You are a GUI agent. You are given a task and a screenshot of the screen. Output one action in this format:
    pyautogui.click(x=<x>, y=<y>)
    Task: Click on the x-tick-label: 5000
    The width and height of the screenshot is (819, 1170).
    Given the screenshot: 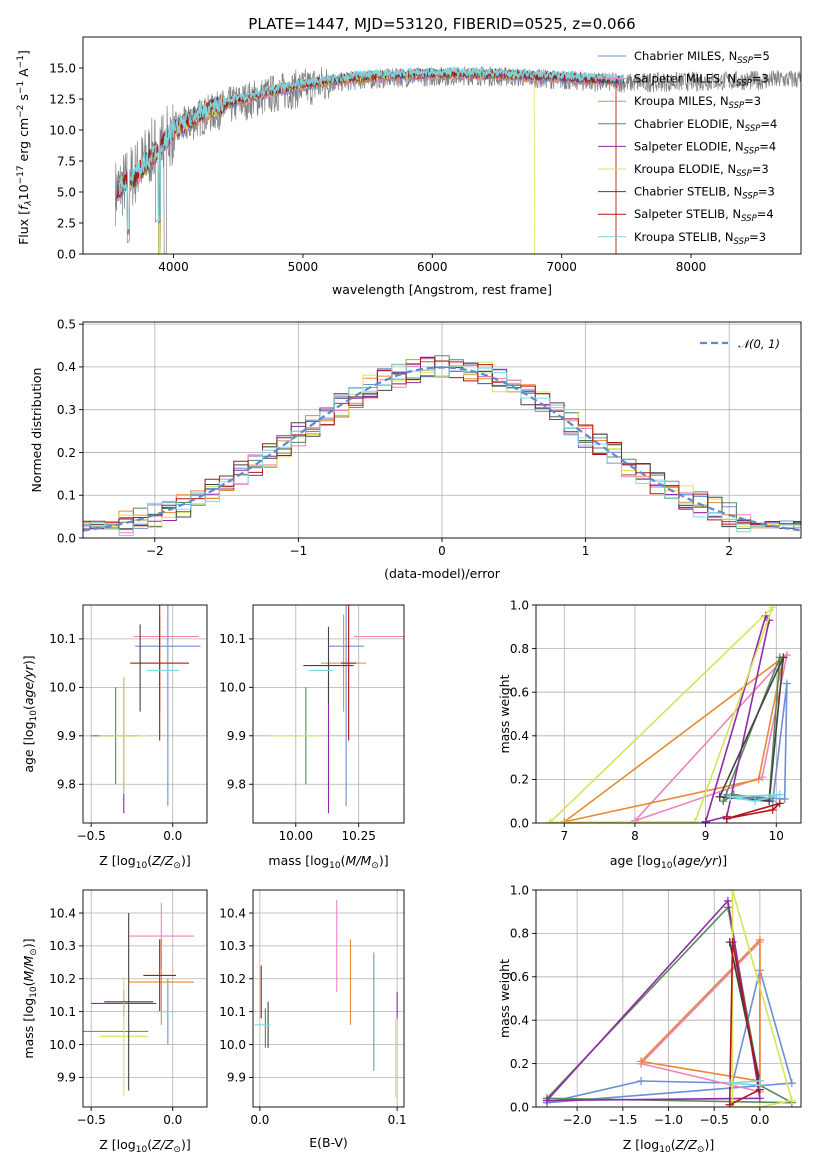 What is the action you would take?
    pyautogui.click(x=303, y=267)
    